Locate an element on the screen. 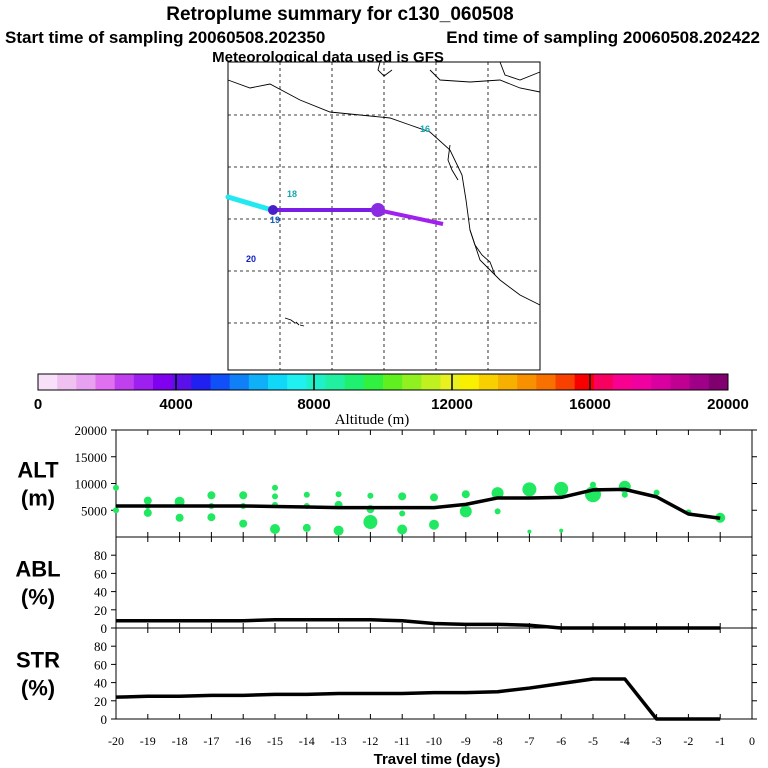  x-tick-label: -15 is located at coordinates (275, 741).